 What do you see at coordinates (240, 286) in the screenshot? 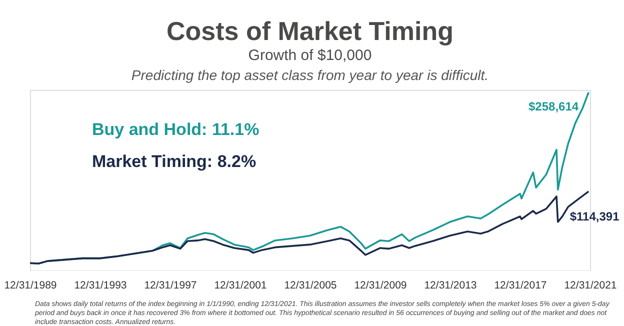
I see `x-tick-label: 12/31/2001` at bounding box center [240, 286].